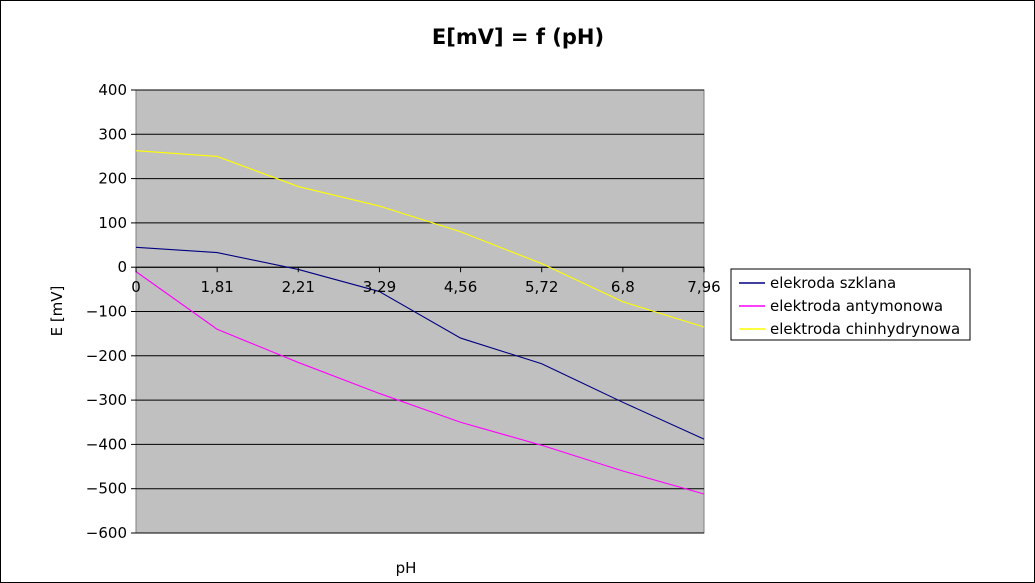 Image resolution: width=1035 pixels, height=583 pixels. What do you see at coordinates (623, 287) in the screenshot?
I see `x-tick-label: 6,8` at bounding box center [623, 287].